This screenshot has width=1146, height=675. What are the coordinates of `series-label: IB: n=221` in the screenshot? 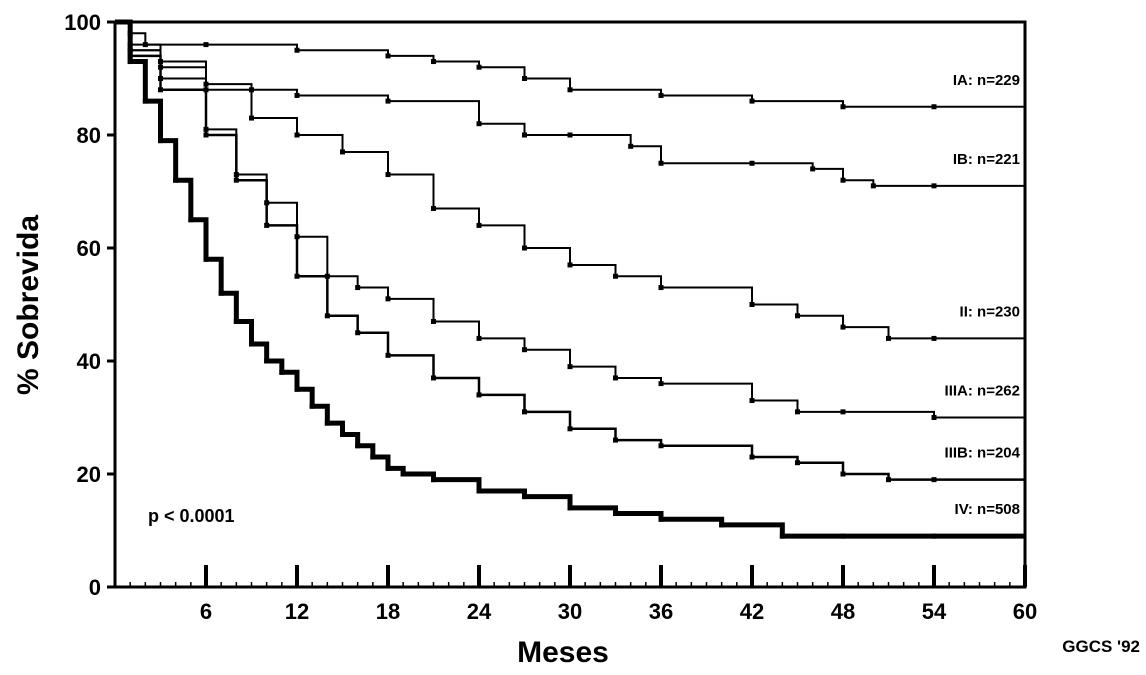 It's located at (986, 159).